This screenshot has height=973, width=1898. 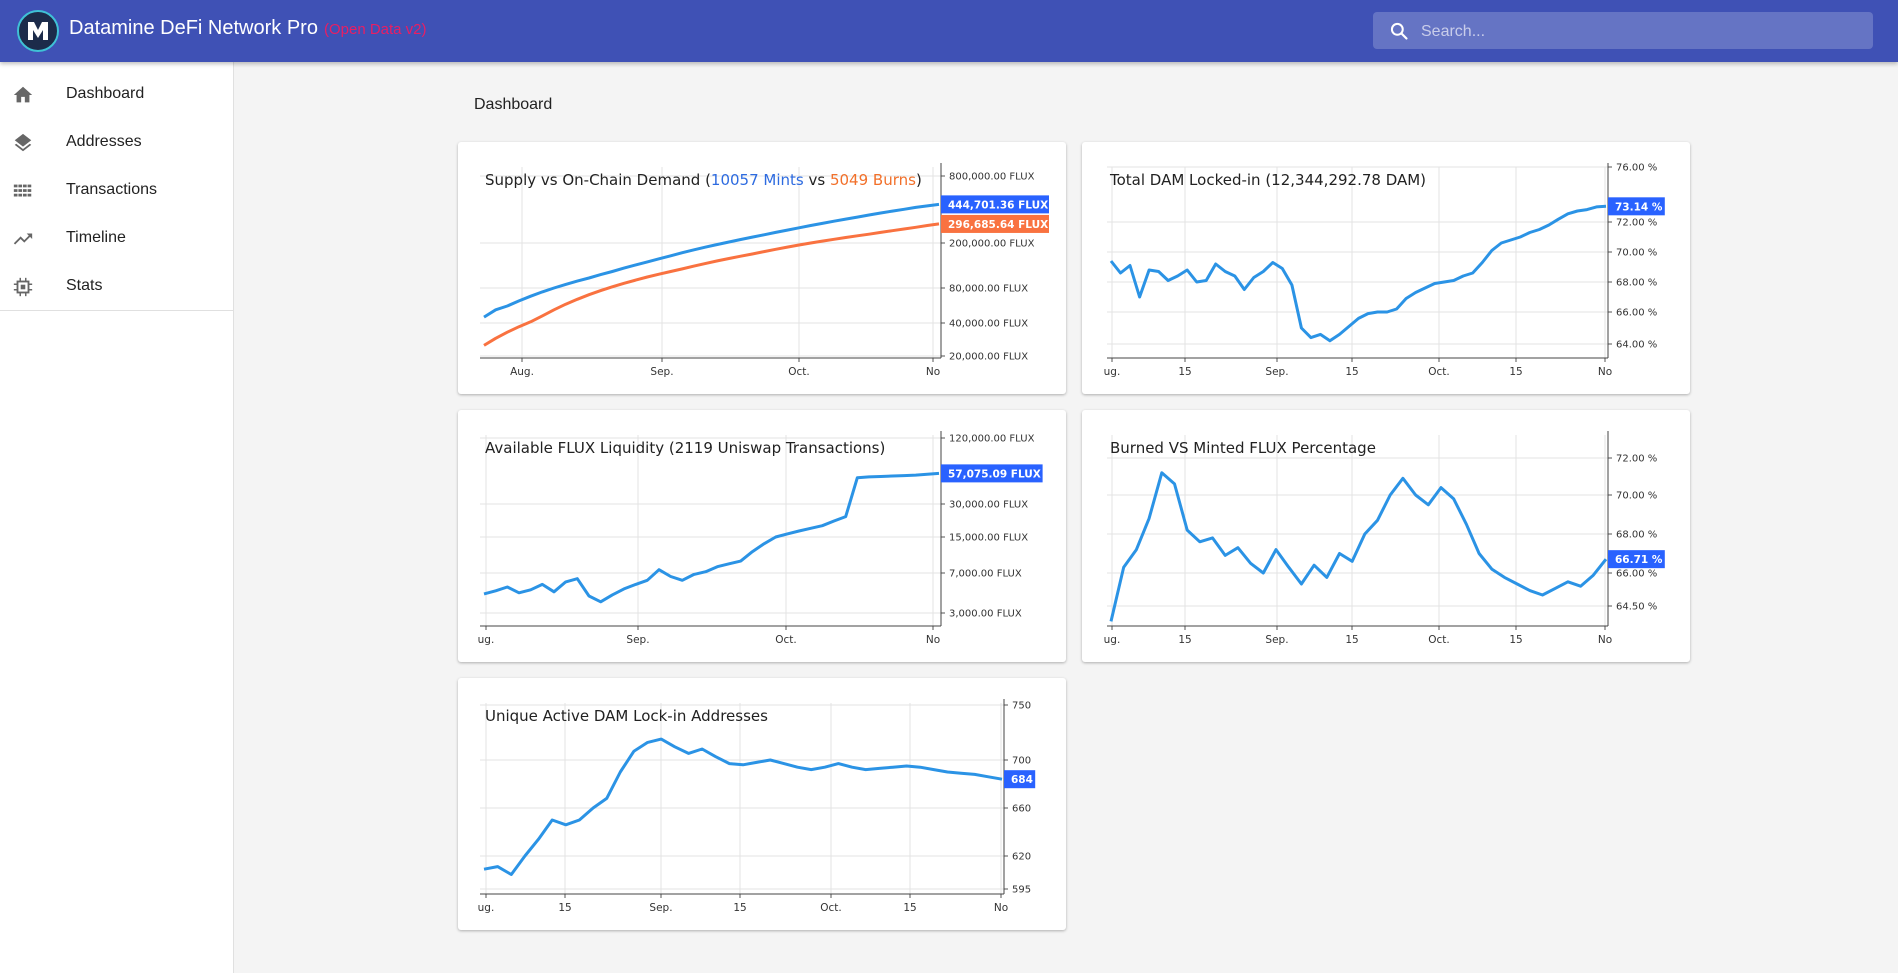 I want to click on chip-icon, so click(x=23, y=287).